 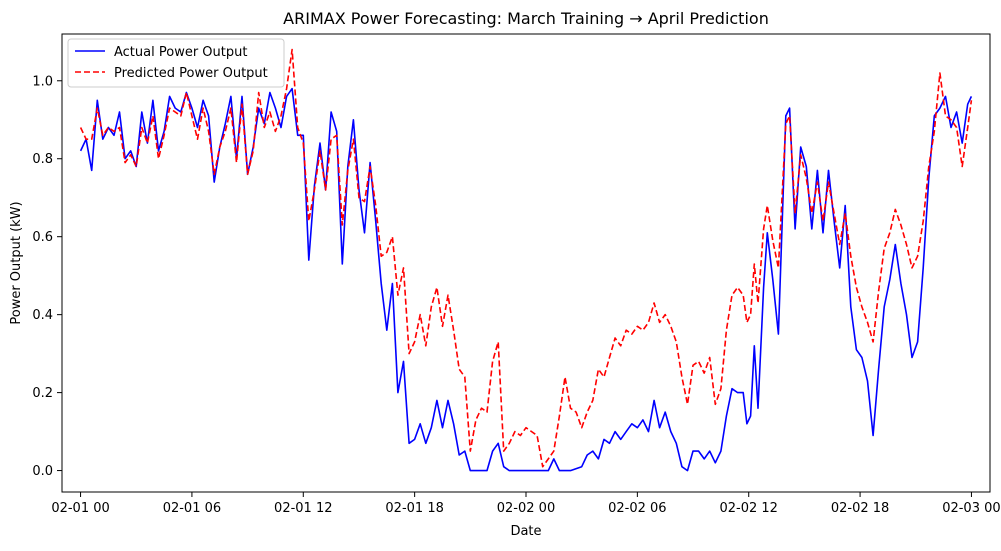 What do you see at coordinates (47, 276) in the screenshot?
I see `y-axis-ticks: 0.0 0.2 0.4 0.6 0.8 1.0` at bounding box center [47, 276].